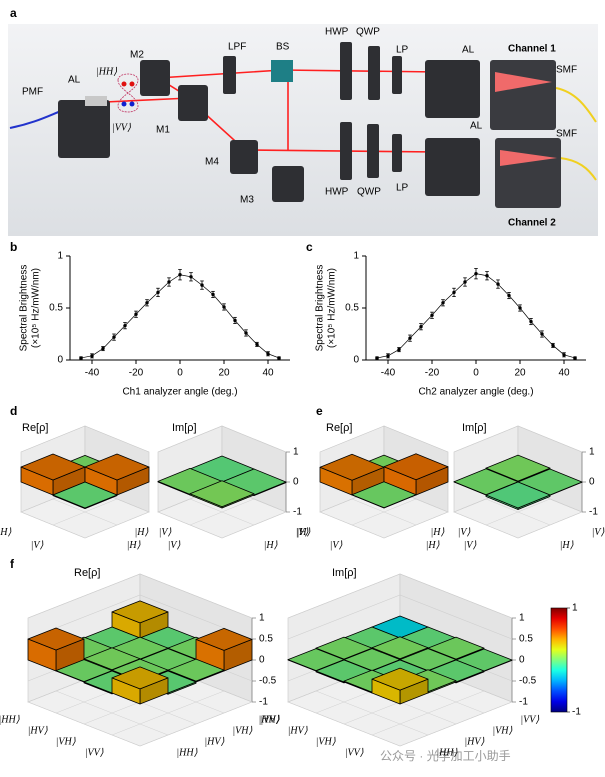  What do you see at coordinates (566, 70) in the screenshot?
I see `component-label: SMF` at bounding box center [566, 70].